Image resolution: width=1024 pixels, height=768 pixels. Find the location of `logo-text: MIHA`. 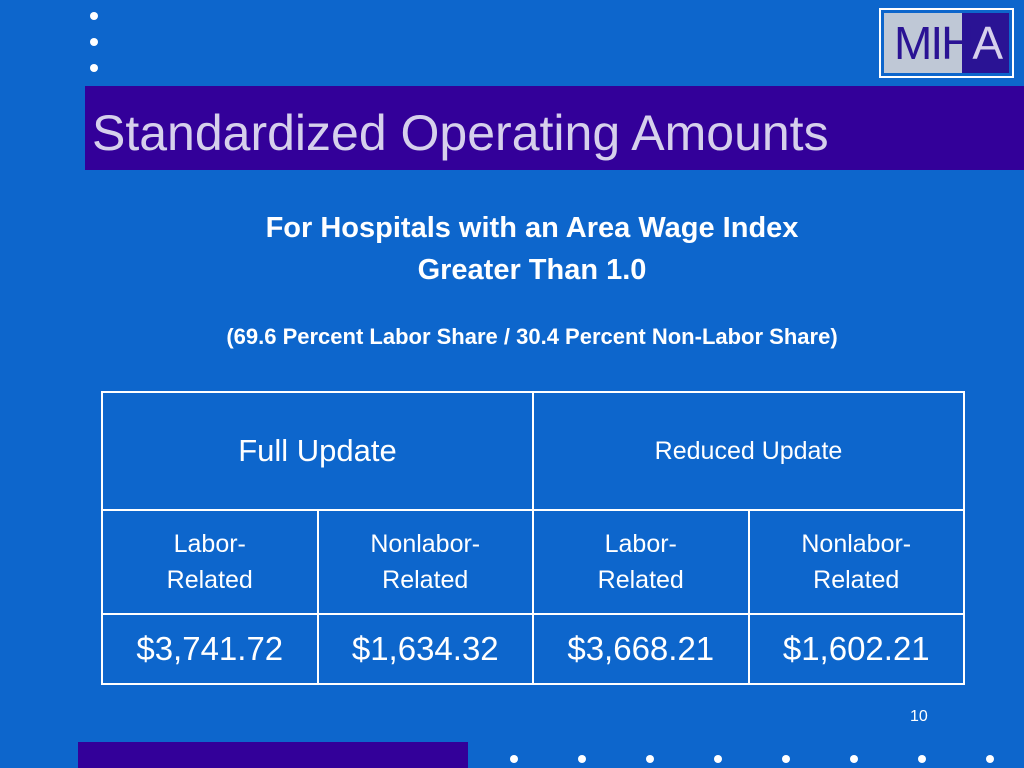

logo-text: MIHA is located at coordinates (948, 43).